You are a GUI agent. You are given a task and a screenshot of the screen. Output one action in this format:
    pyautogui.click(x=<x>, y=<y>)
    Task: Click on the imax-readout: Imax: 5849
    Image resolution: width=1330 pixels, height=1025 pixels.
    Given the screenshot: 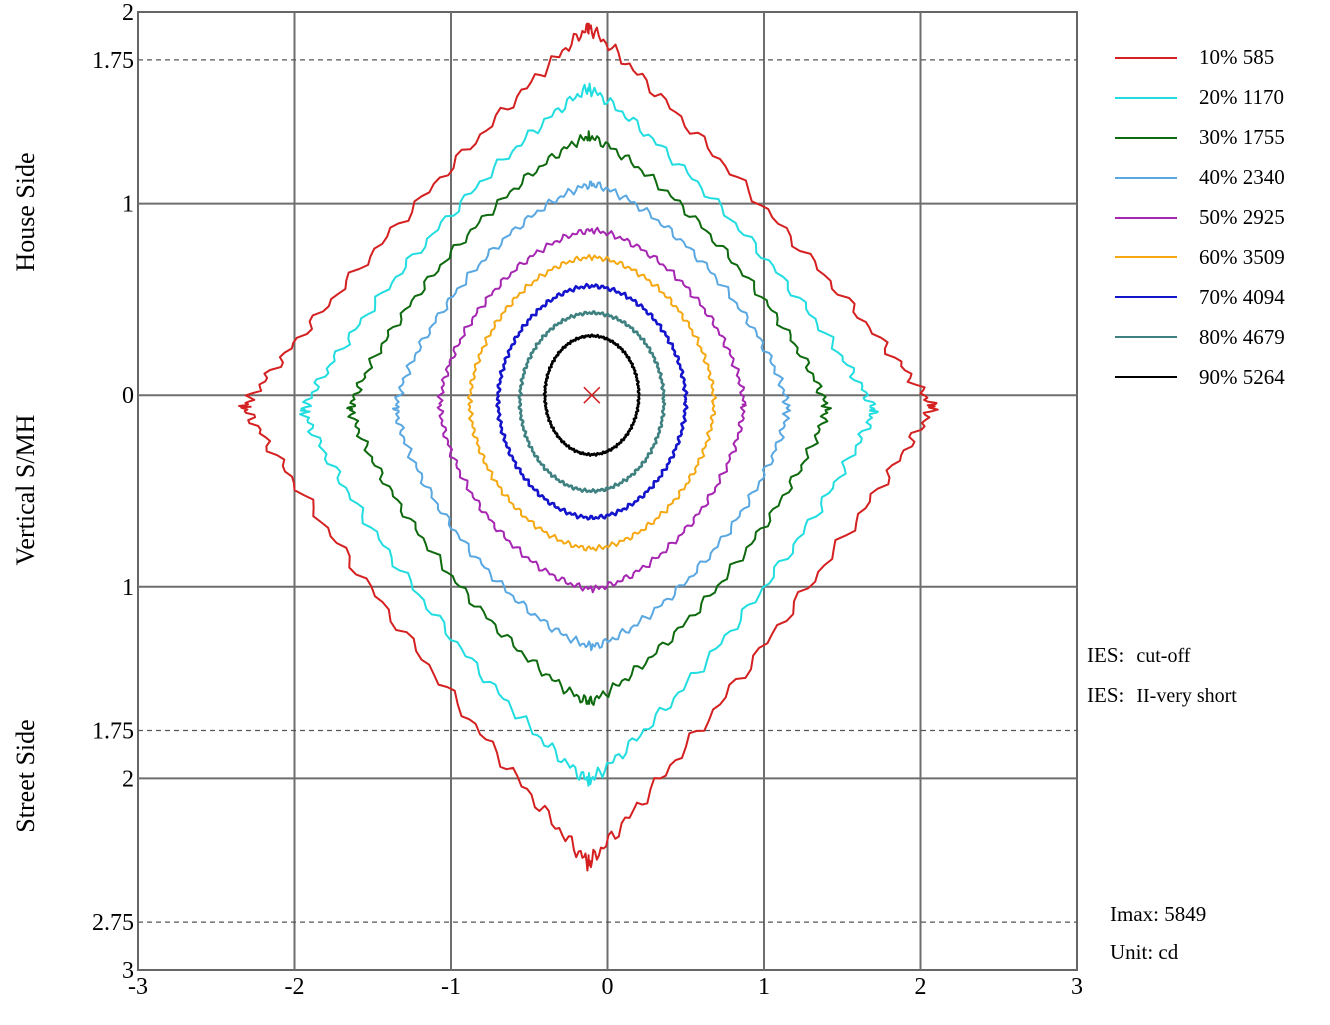 What is the action you would take?
    pyautogui.click(x=1158, y=914)
    